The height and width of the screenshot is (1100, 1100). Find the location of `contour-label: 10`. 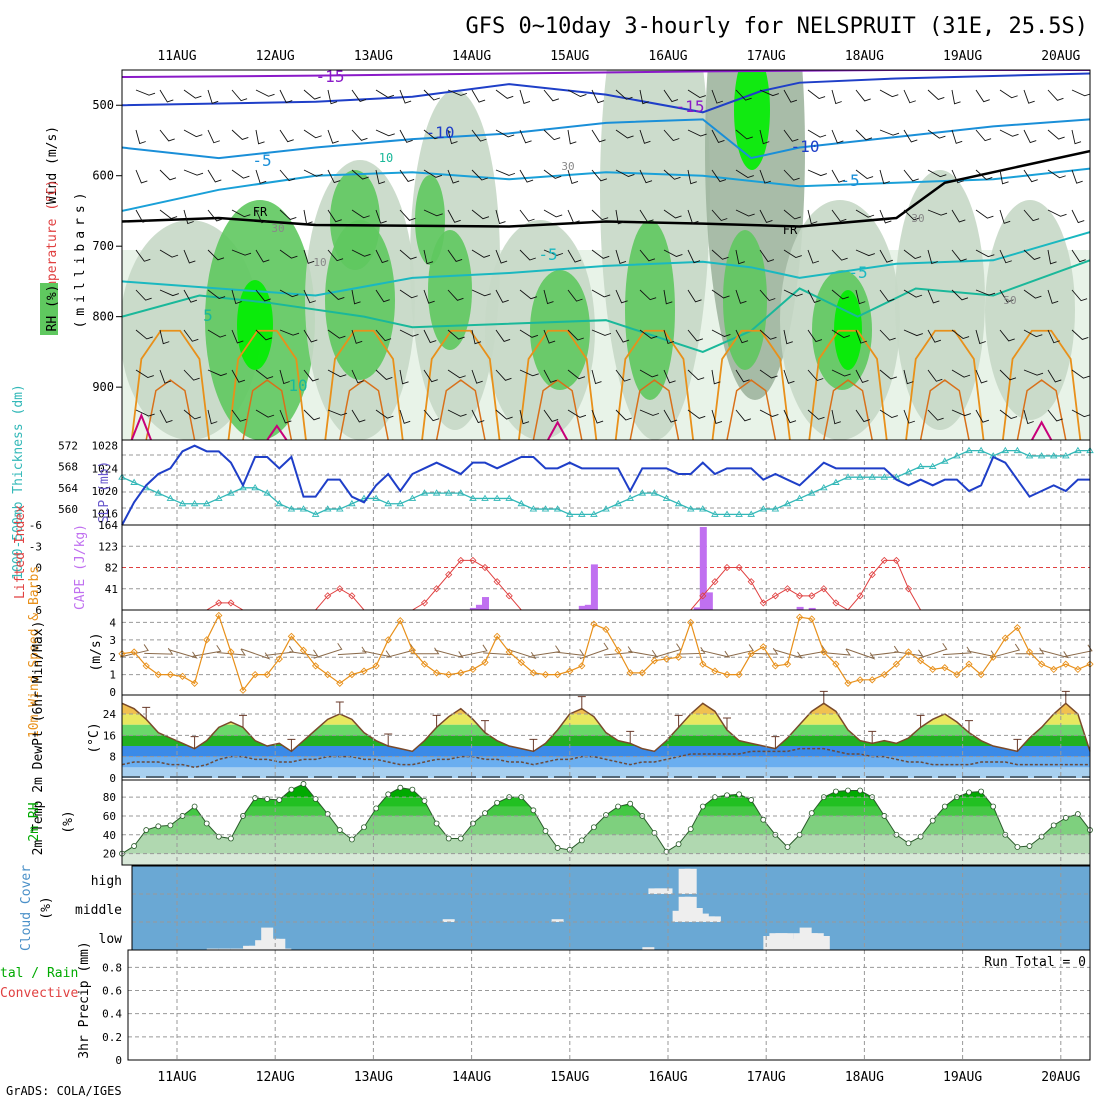

contour-label: 10 is located at coordinates (386, 158).